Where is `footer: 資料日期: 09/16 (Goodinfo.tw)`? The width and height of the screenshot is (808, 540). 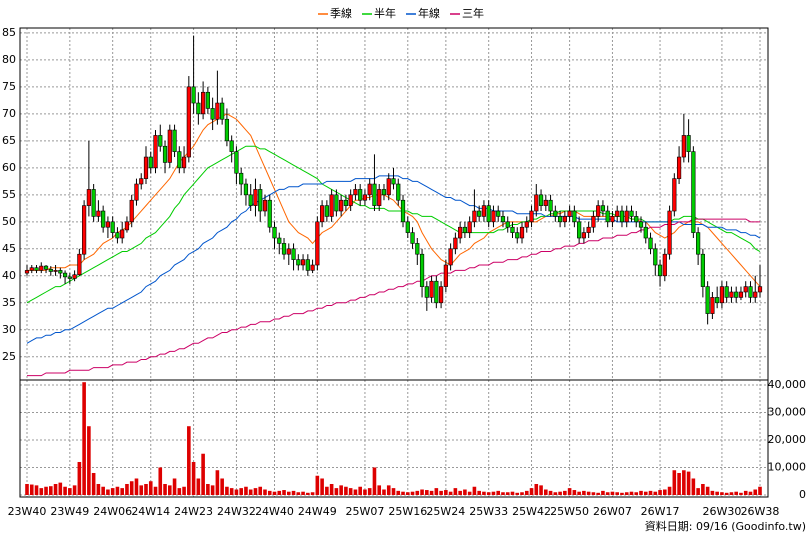 footer: 資料日期: 09/16 (Goodinfo.tw) is located at coordinates (725, 526).